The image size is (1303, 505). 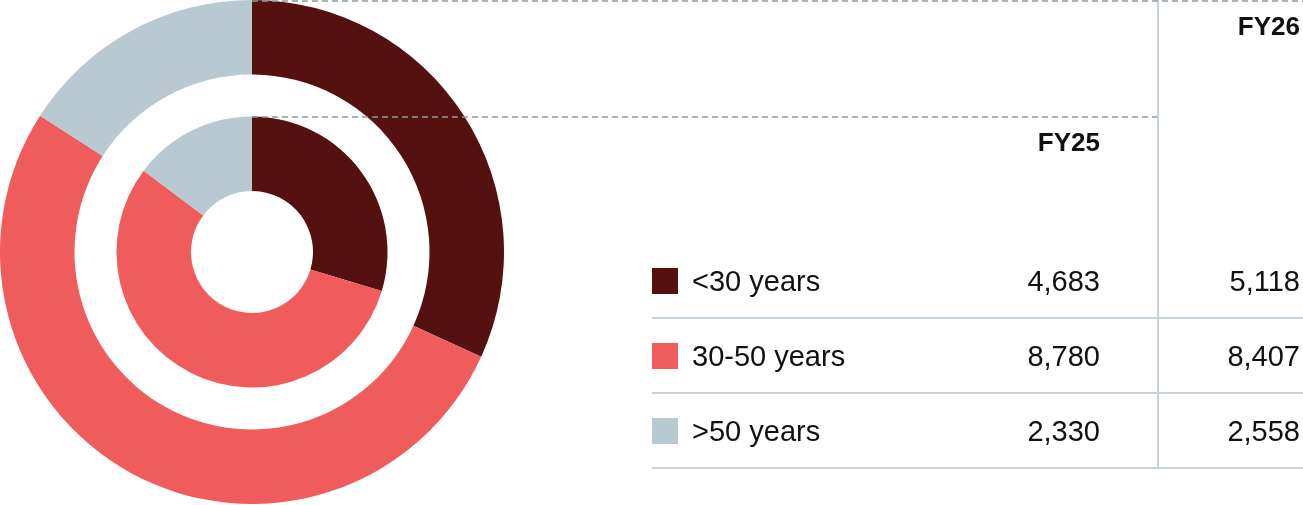 What do you see at coordinates (1063, 430) in the screenshot?
I see `data-label: 2,330` at bounding box center [1063, 430].